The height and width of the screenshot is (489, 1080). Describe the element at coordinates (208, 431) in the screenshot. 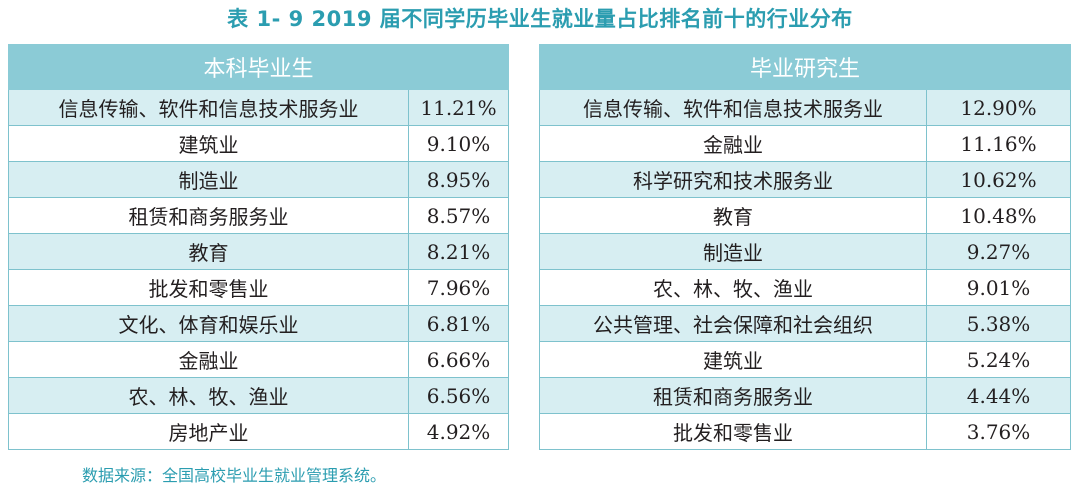

I see `industry-cell: 房地产业` at that location.